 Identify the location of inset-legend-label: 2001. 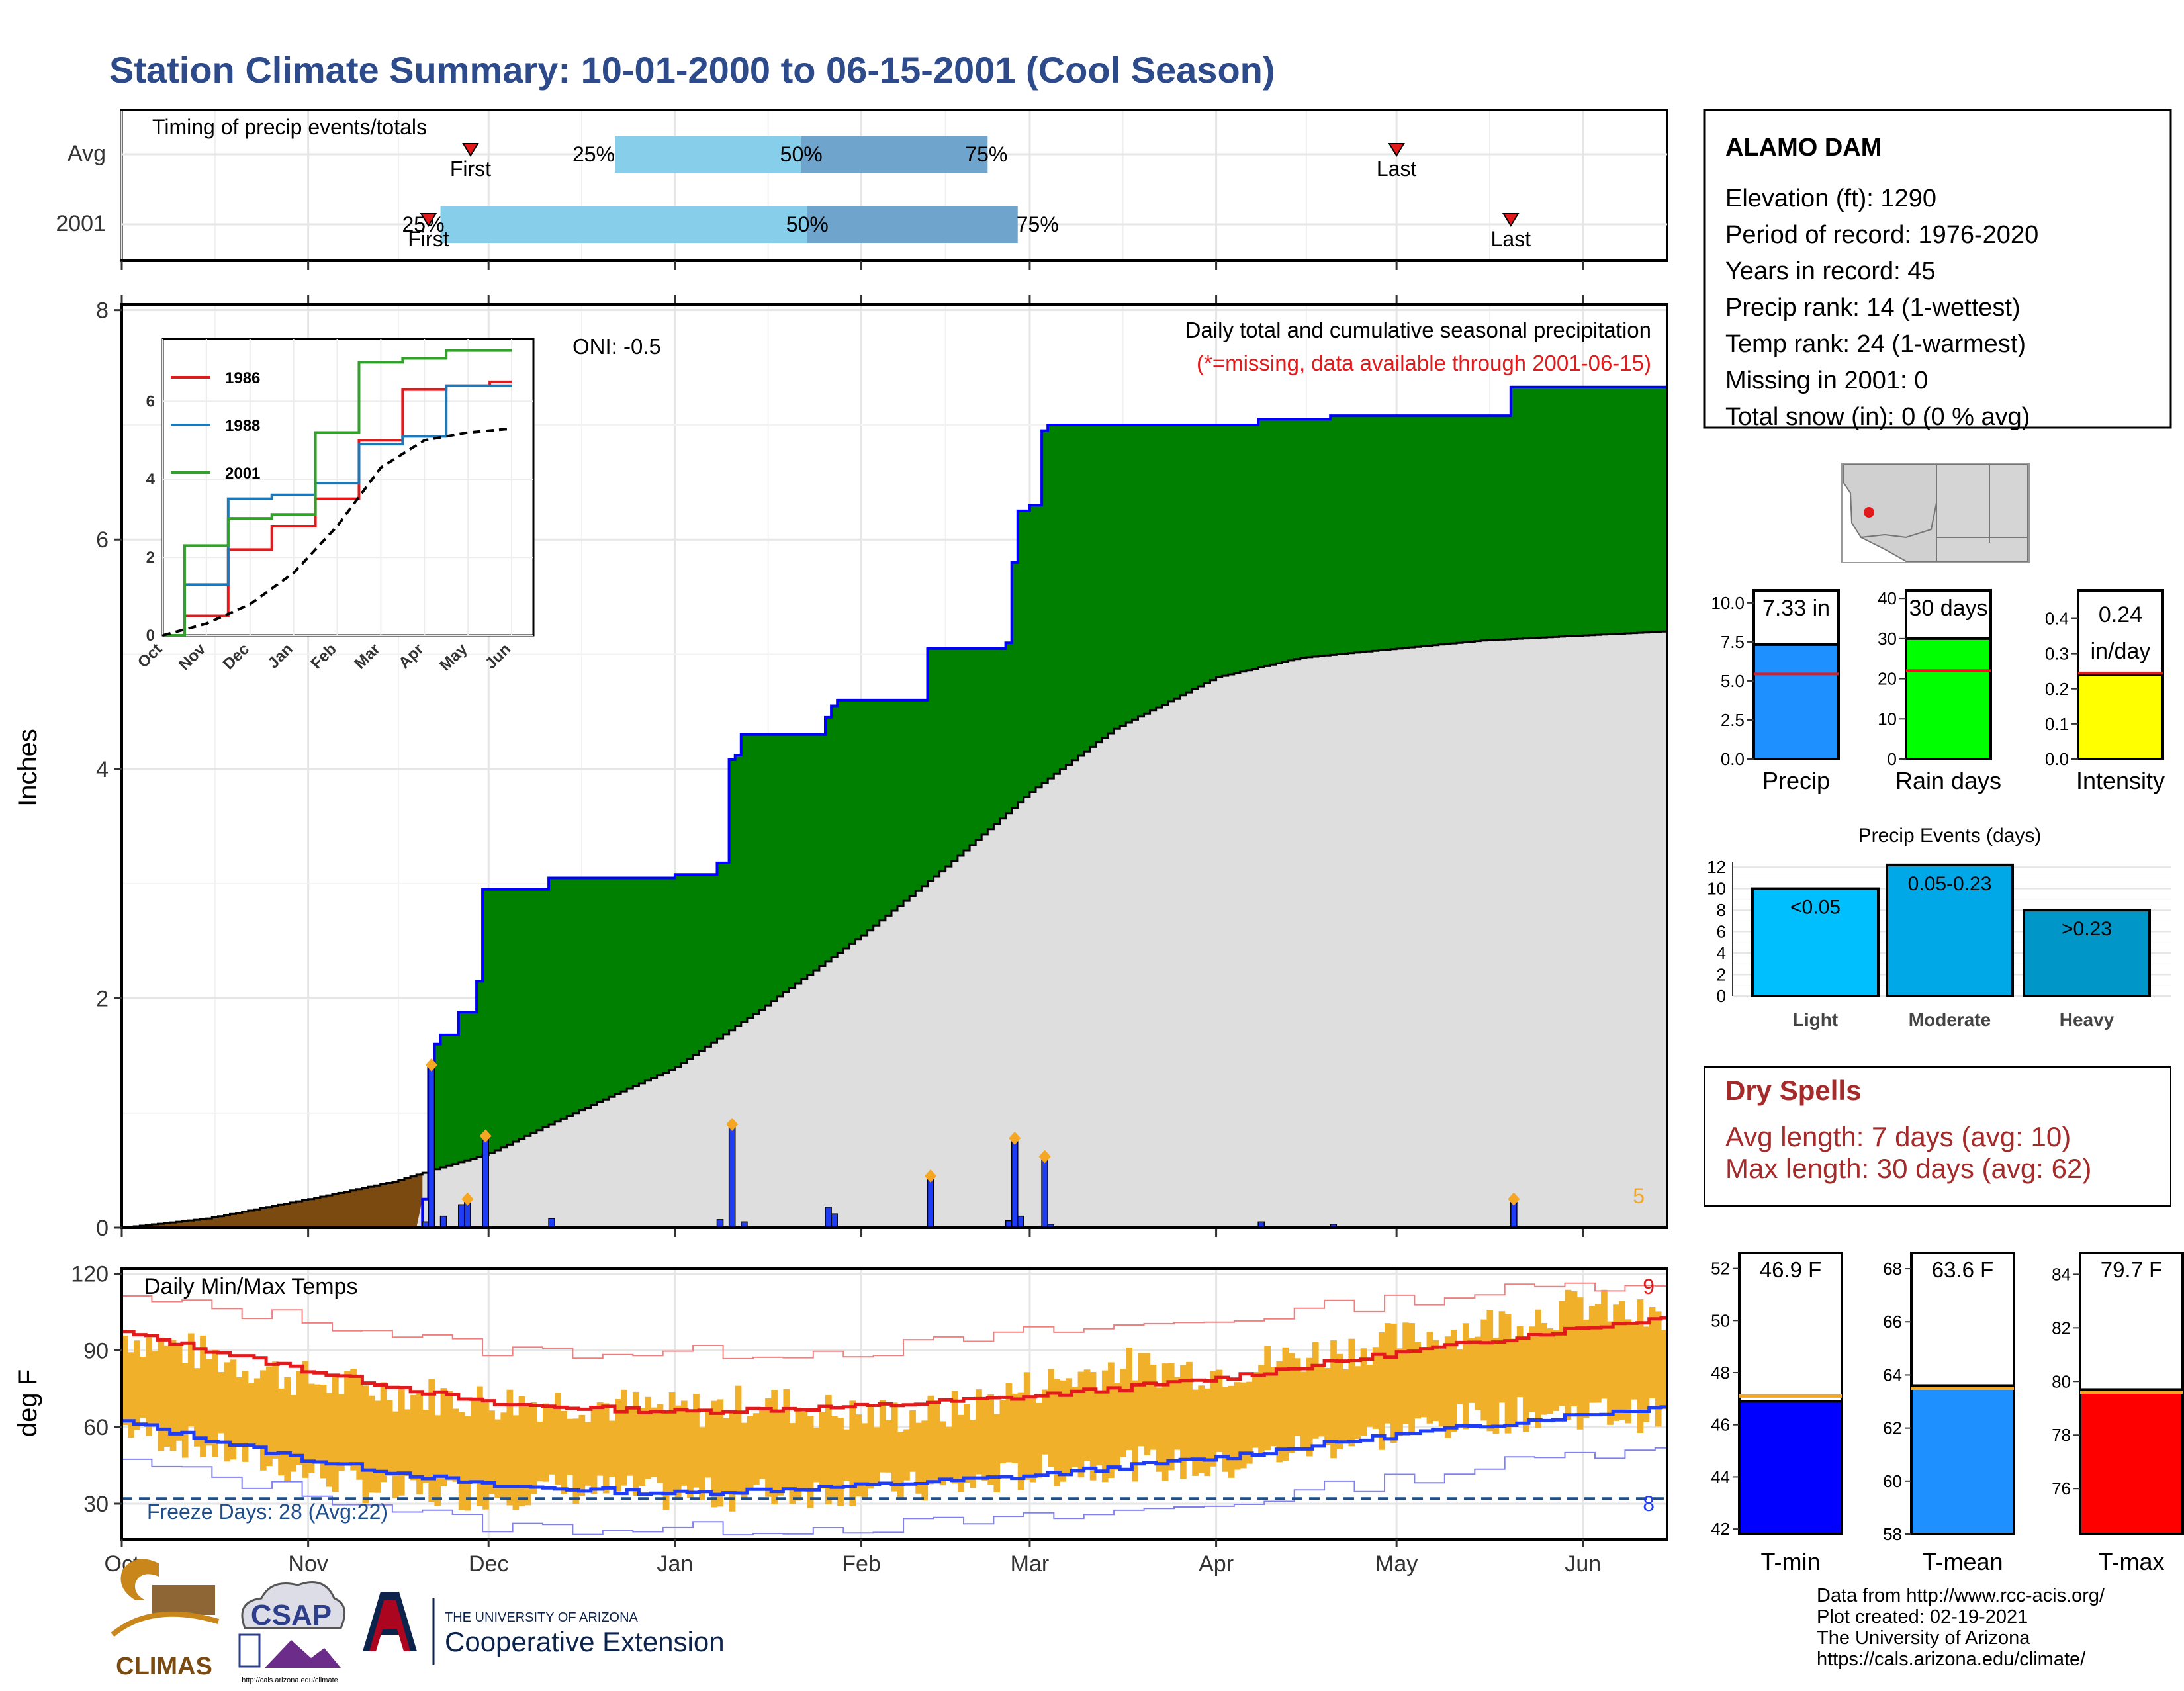
(242, 473).